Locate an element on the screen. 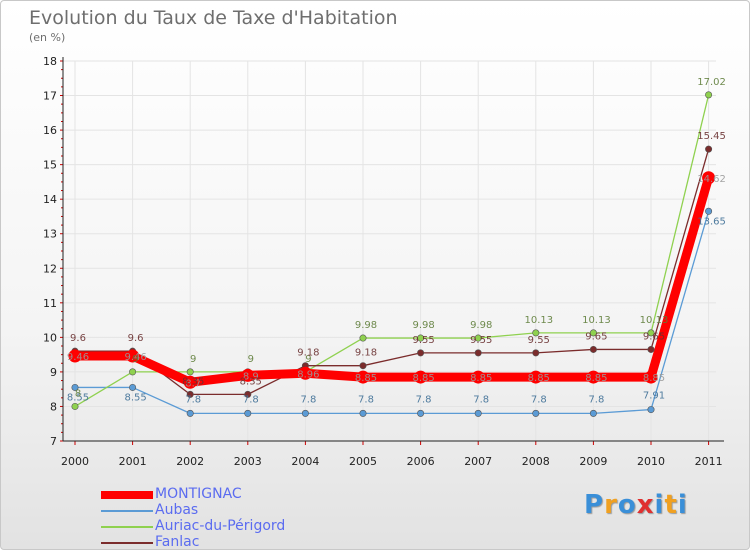 The height and width of the screenshot is (550, 750). y-tick-label: 18 is located at coordinates (50, 61).